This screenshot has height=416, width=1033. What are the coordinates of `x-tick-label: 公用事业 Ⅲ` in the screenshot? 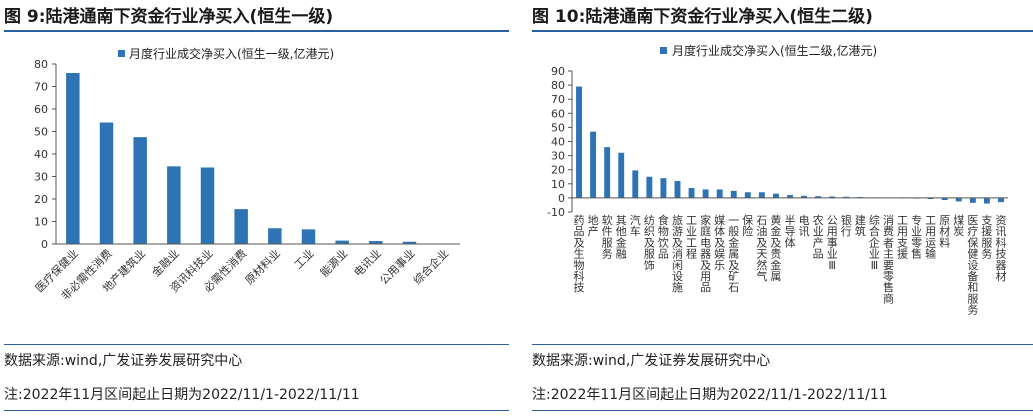 It's located at (832, 243).